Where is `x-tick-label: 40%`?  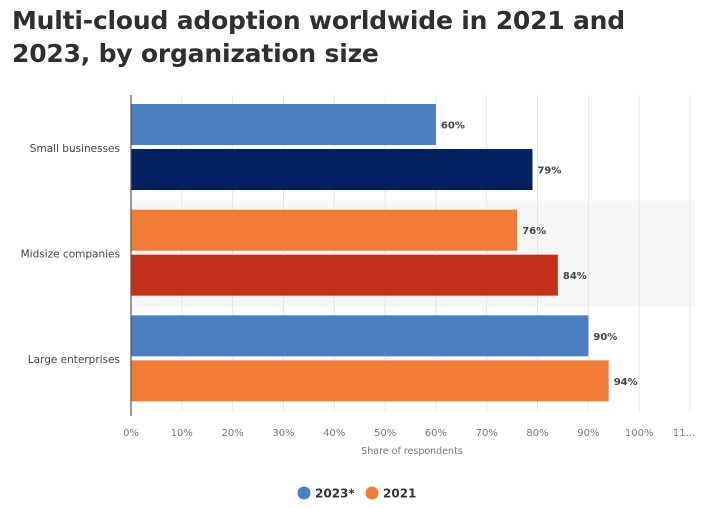 x-tick-label: 40% is located at coordinates (334, 433).